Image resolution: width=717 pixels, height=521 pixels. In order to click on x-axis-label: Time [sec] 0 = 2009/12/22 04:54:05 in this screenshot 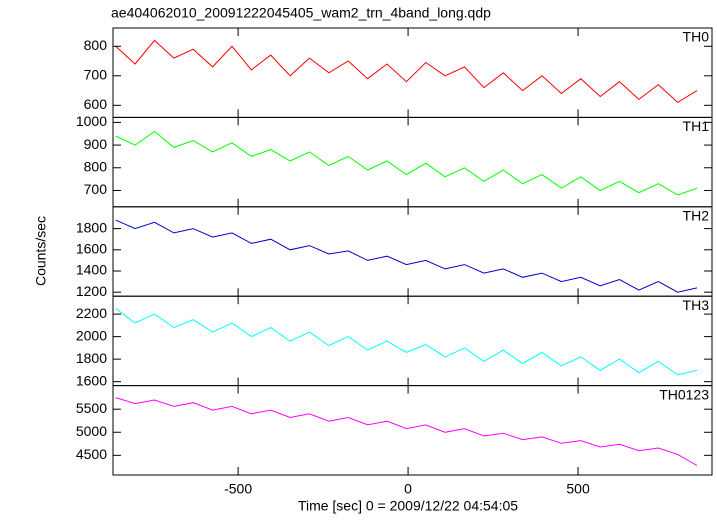, I will do `click(408, 506)`.